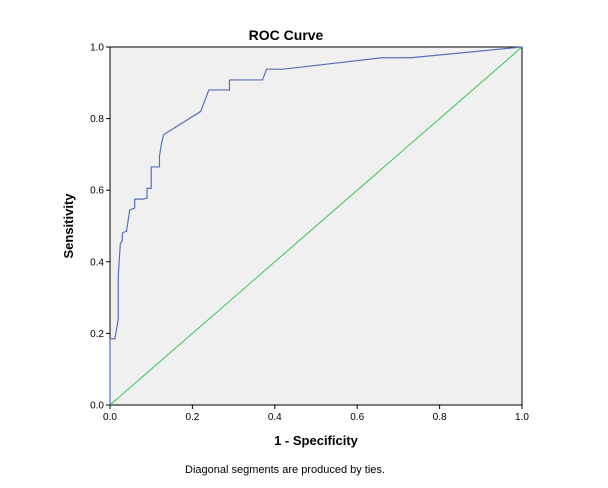 The height and width of the screenshot is (488, 608). Describe the element at coordinates (522, 417) in the screenshot. I see `x-tick-label: 1.0` at that location.